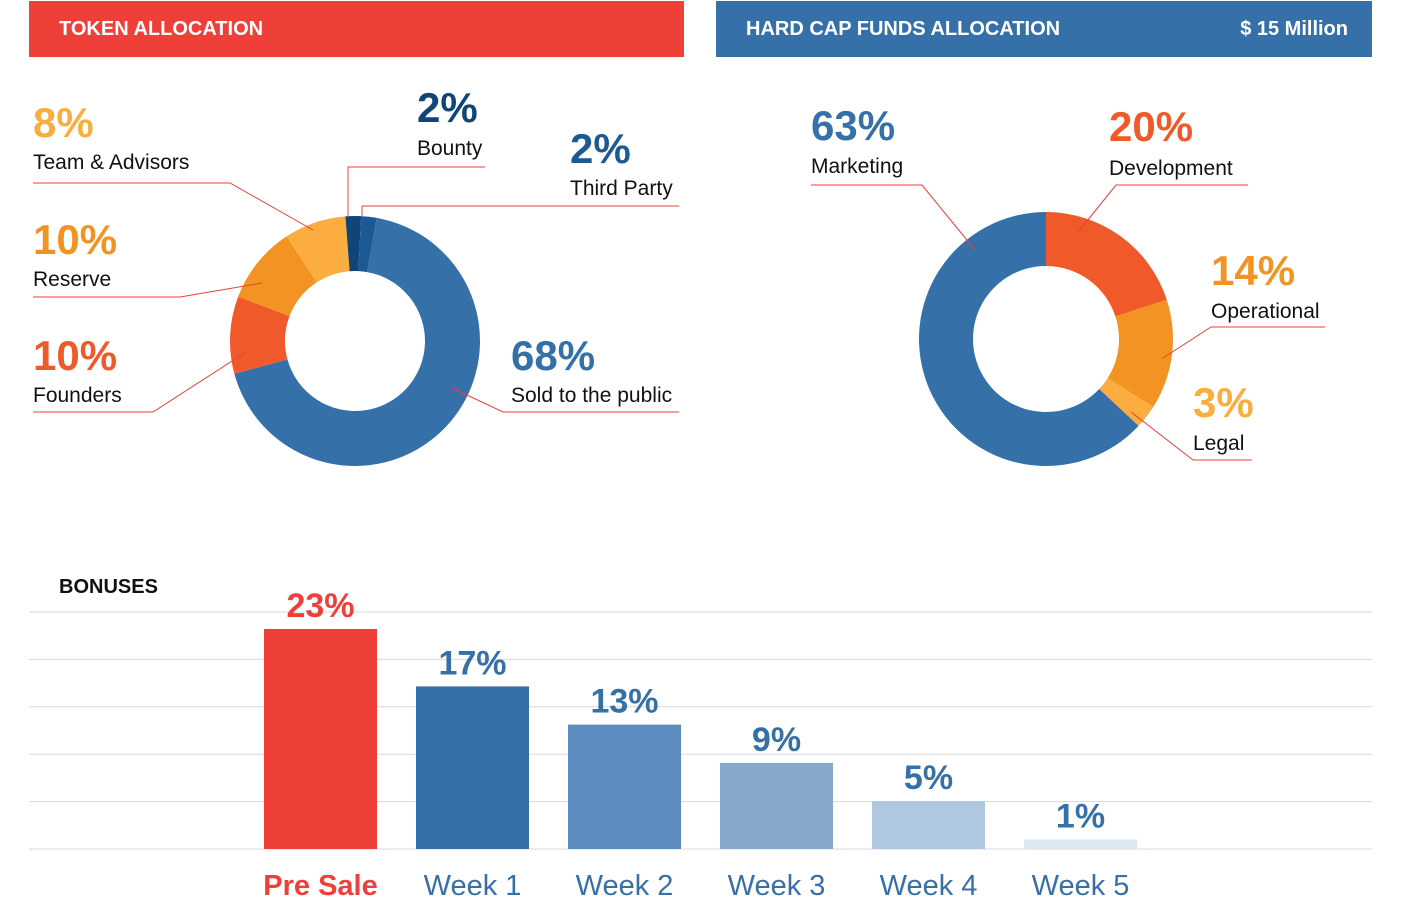  What do you see at coordinates (1151, 126) in the screenshot?
I see `slice-value-development: 20%` at bounding box center [1151, 126].